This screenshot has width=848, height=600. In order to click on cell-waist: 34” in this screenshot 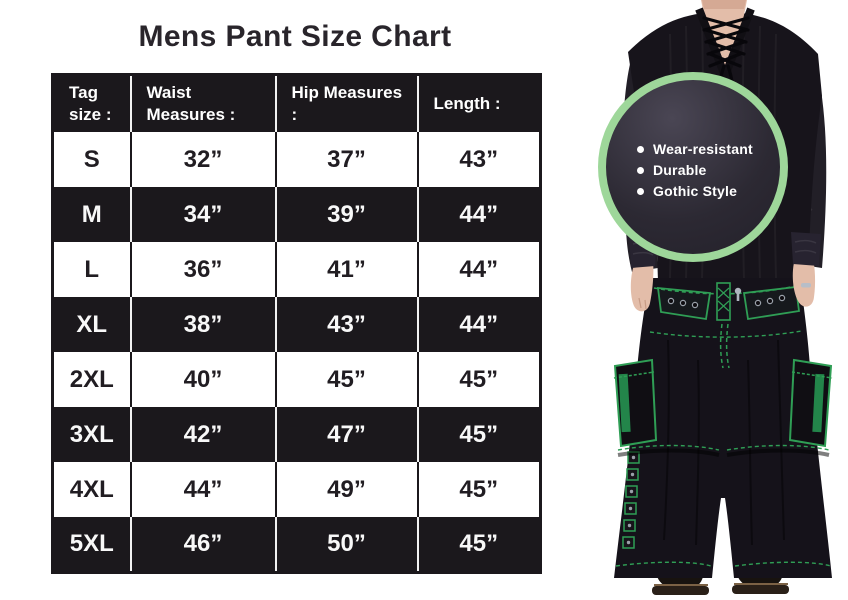, I will do `click(202, 215)`.